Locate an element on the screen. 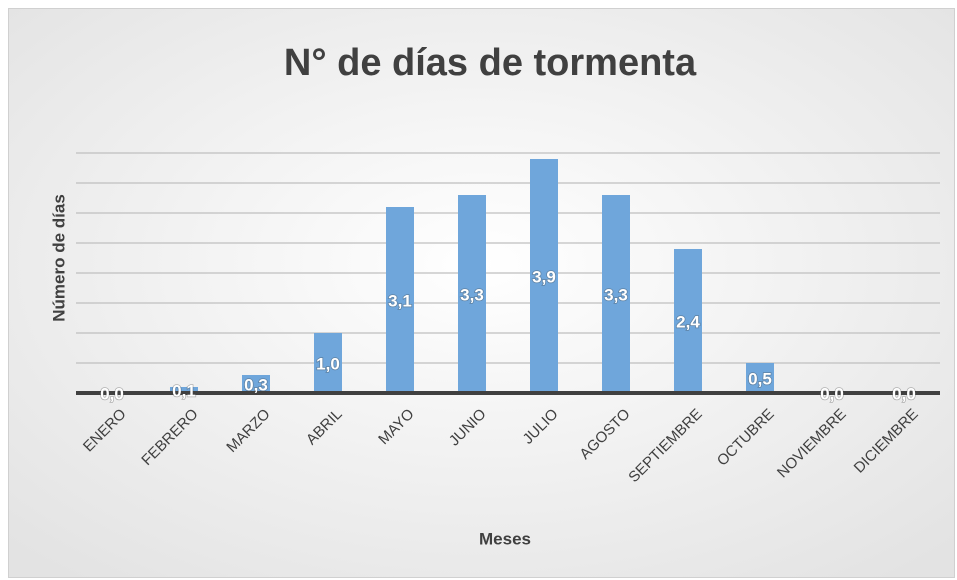  data-label: 0,1 is located at coordinates (184, 390).